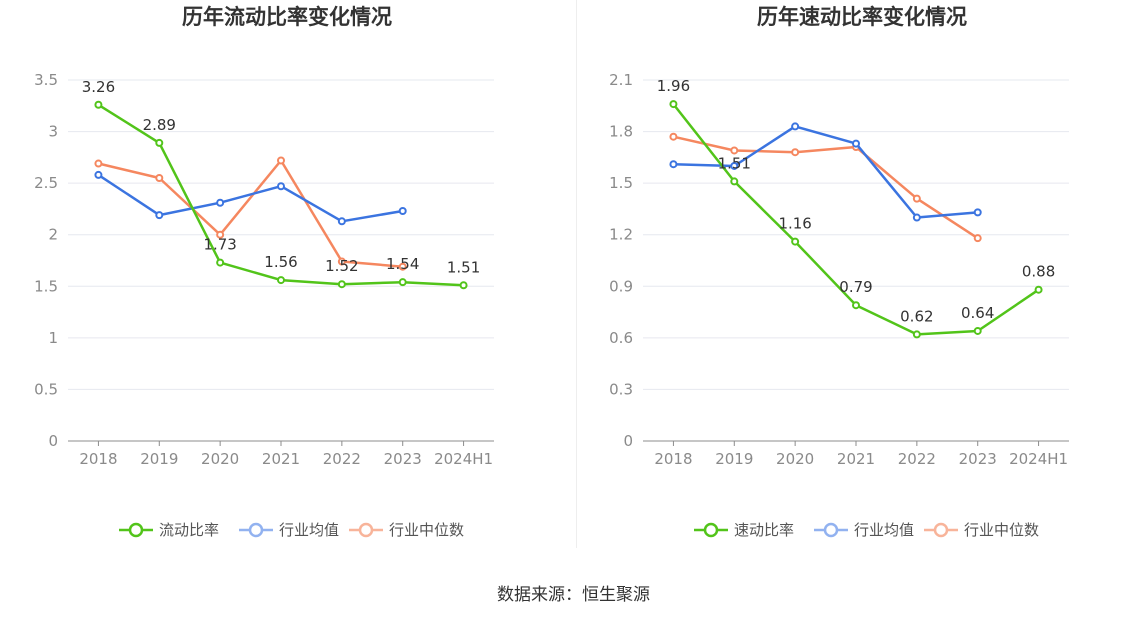  I want to click on legend-item: 速动比率, so click(744, 530).